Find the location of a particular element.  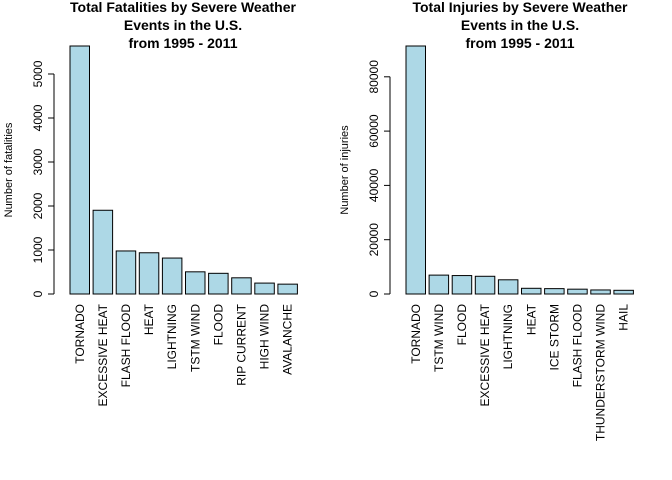

y-axis-label: Number of injuries is located at coordinates (345, 170).